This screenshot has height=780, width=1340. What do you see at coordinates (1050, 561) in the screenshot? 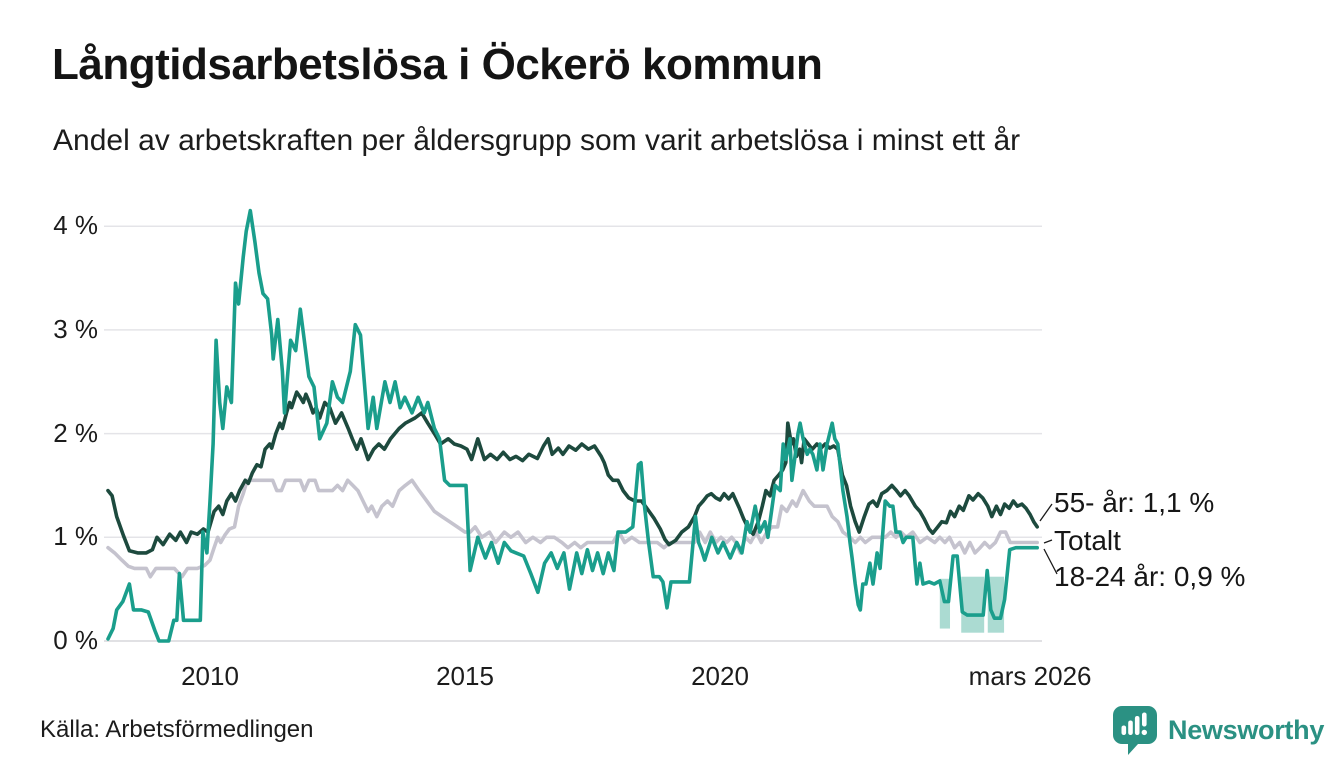
I see `leader-18-24-line` at bounding box center [1050, 561].